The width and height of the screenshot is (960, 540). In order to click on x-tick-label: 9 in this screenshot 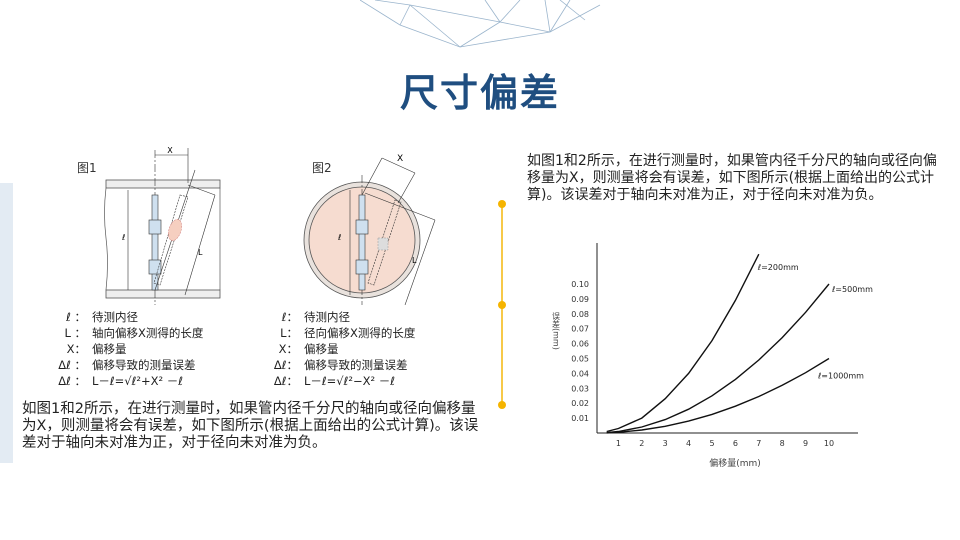, I will do `click(805, 443)`.